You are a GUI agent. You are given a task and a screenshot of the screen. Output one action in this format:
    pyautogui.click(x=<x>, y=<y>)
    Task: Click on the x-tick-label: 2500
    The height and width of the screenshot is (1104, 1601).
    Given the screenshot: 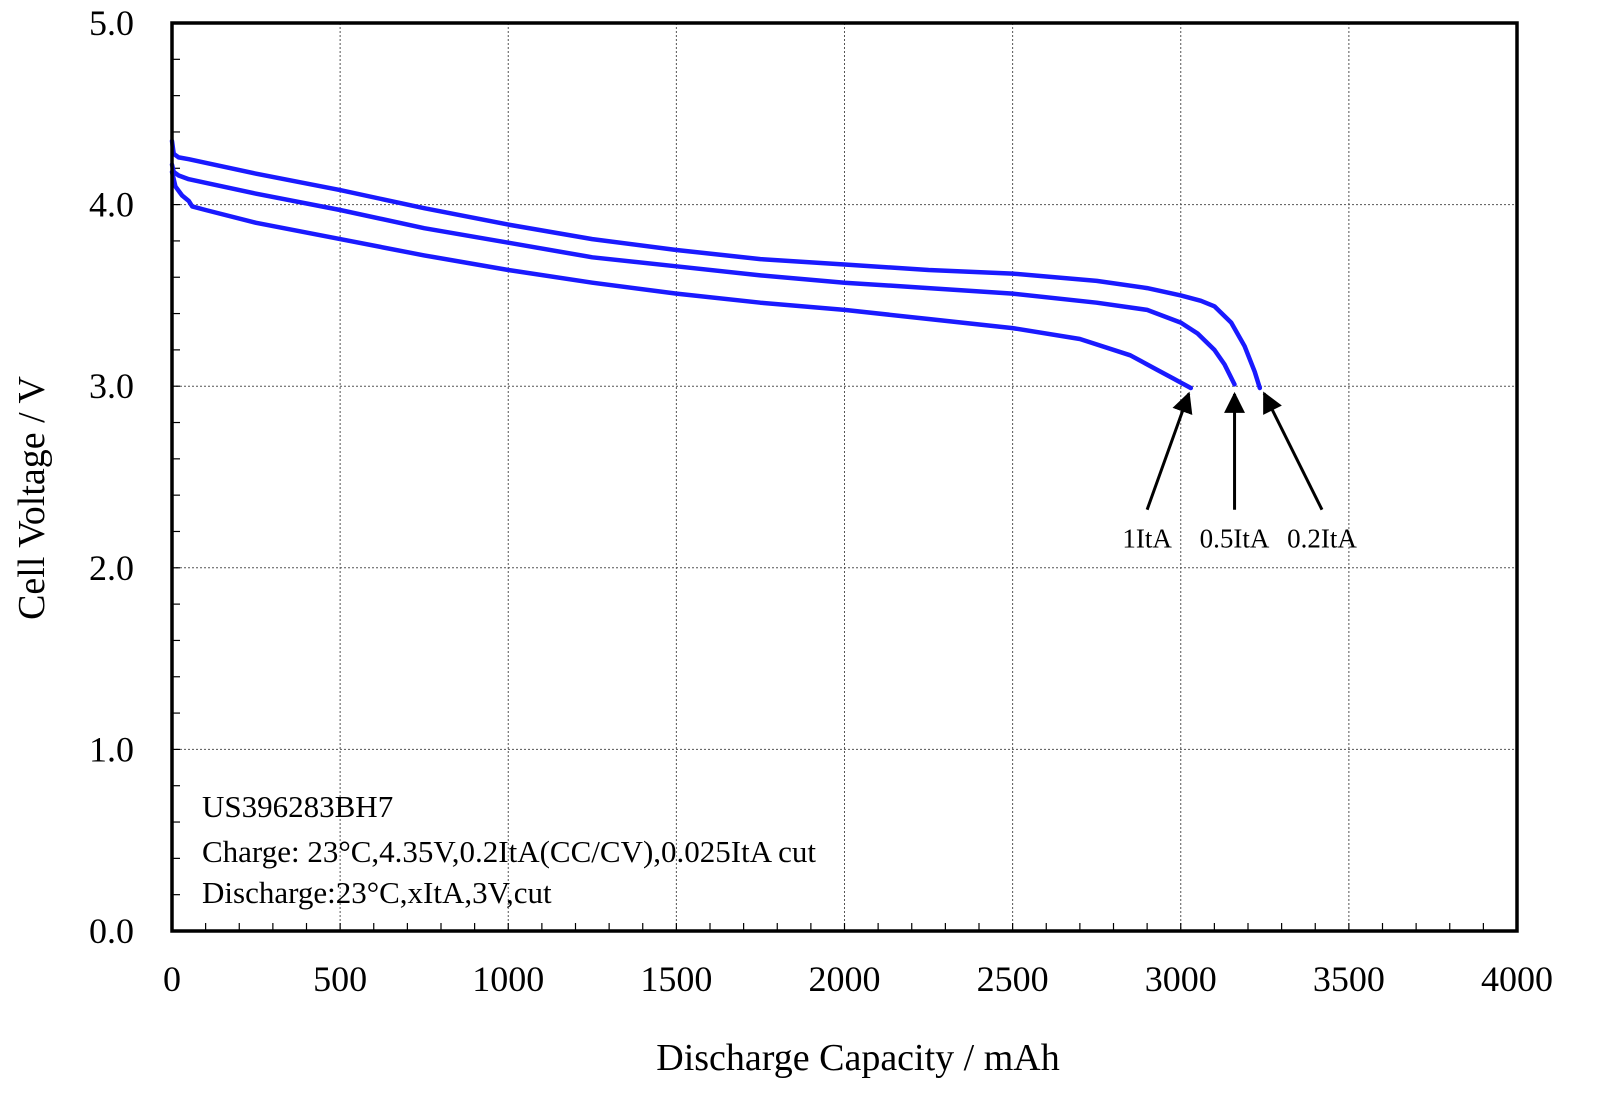 What is the action you would take?
    pyautogui.click(x=1013, y=979)
    